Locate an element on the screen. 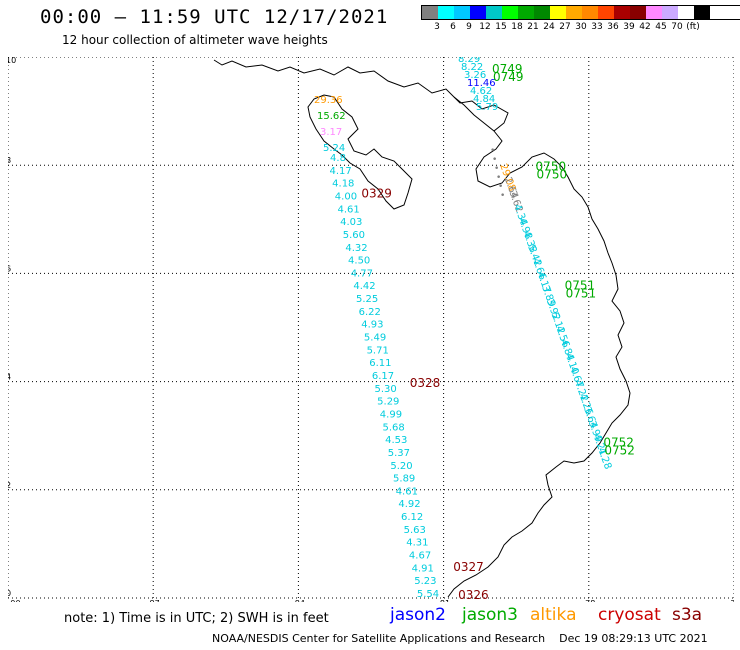 This screenshot has height=650, width=740. legend-labels: 3 6 9 12 15 18 21 24 27 30 33 36 39 42 45 70 (ft) is located at coordinates (580, 28).